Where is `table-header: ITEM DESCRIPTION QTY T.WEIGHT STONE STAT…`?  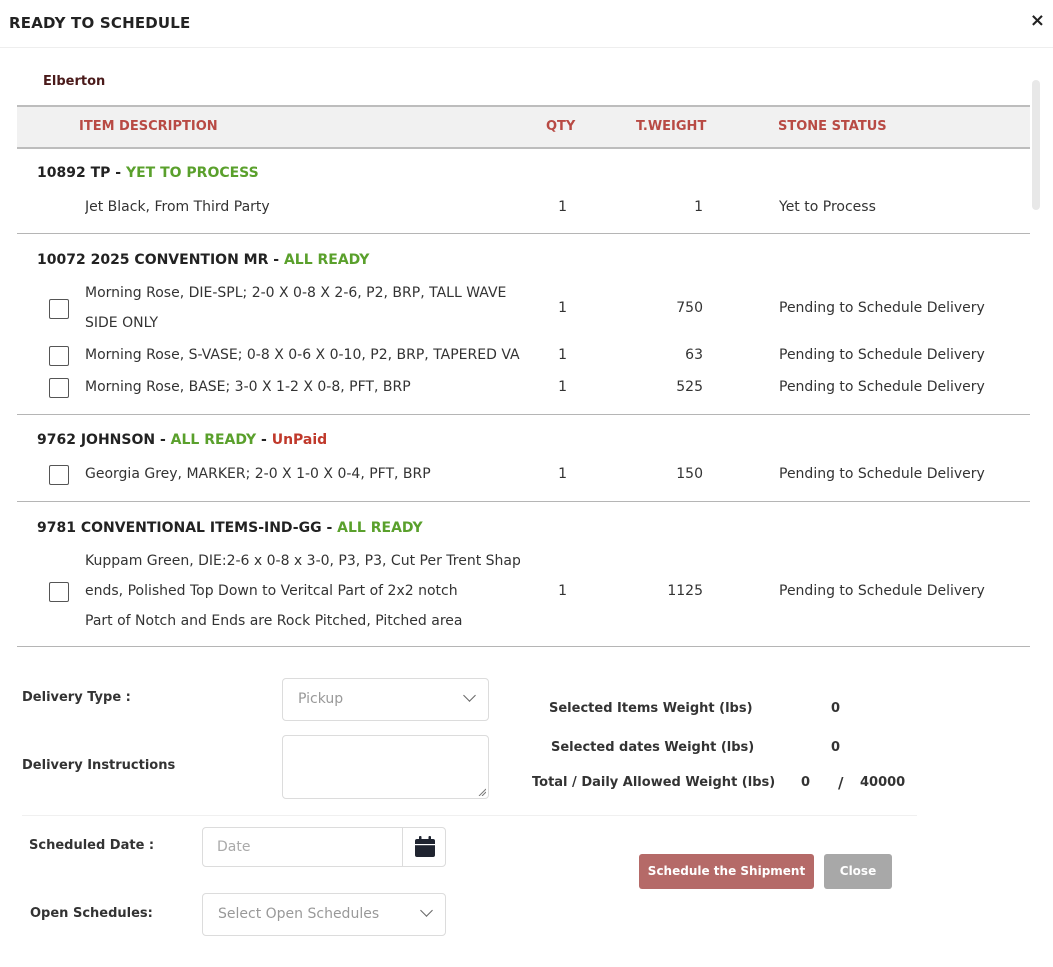
table-header: ITEM DESCRIPTION QTY T.WEIGHT STONE STAT… is located at coordinates (523, 127).